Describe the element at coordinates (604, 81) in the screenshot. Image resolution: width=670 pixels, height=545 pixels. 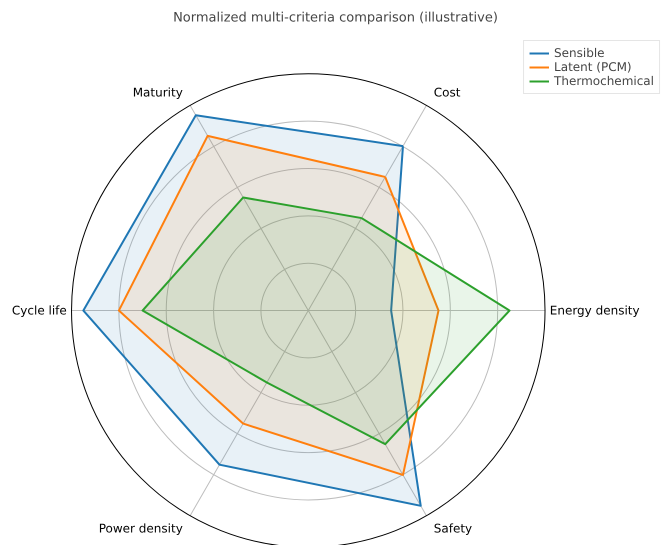
I see `legend-label: Thermochemical` at that location.